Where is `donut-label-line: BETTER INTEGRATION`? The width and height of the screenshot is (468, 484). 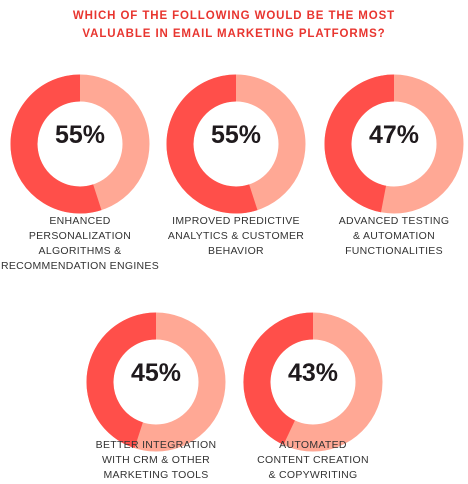
donut-label-line: BETTER INTEGRATION is located at coordinates (156, 445).